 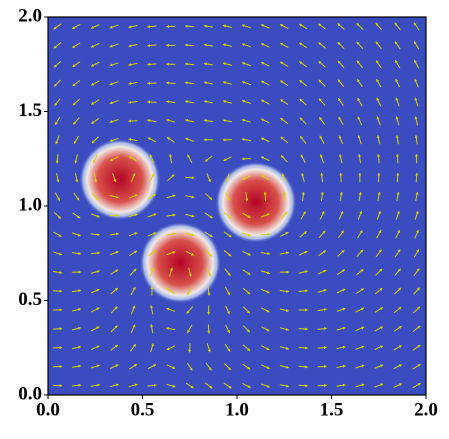 What do you see at coordinates (30, 204) in the screenshot?
I see `y-tick-label: 1.0` at bounding box center [30, 204].